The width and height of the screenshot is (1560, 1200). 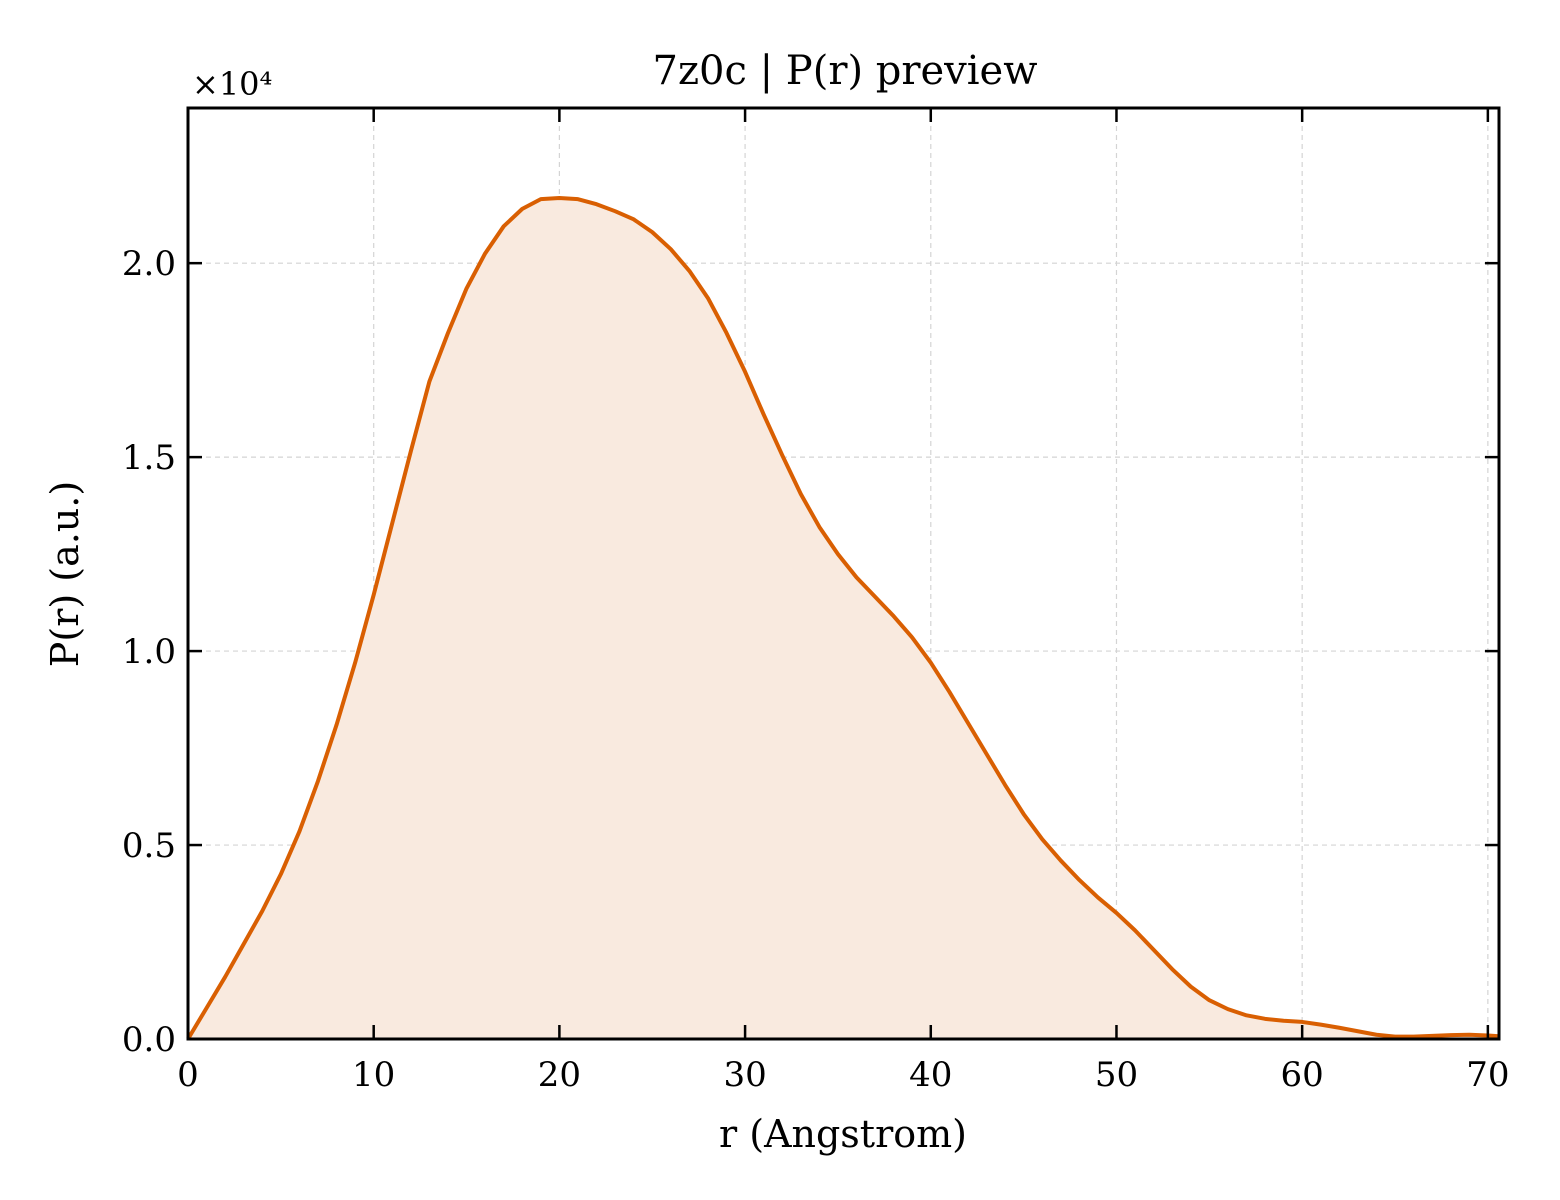 What do you see at coordinates (1487, 1075) in the screenshot?
I see `x-tick-label: 70` at bounding box center [1487, 1075].